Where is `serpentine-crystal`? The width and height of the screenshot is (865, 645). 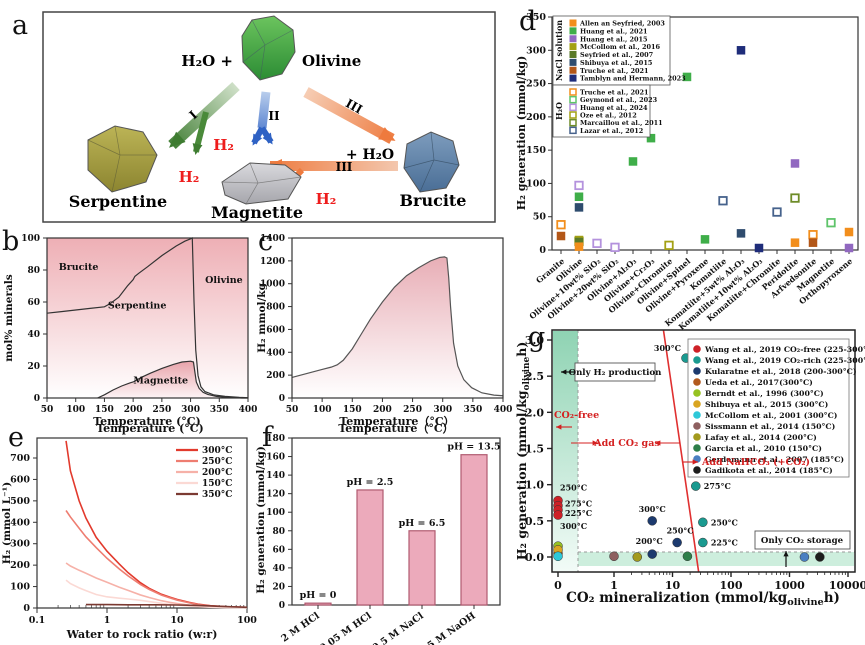 serpentine-crystal is located at coordinates (122, 159).